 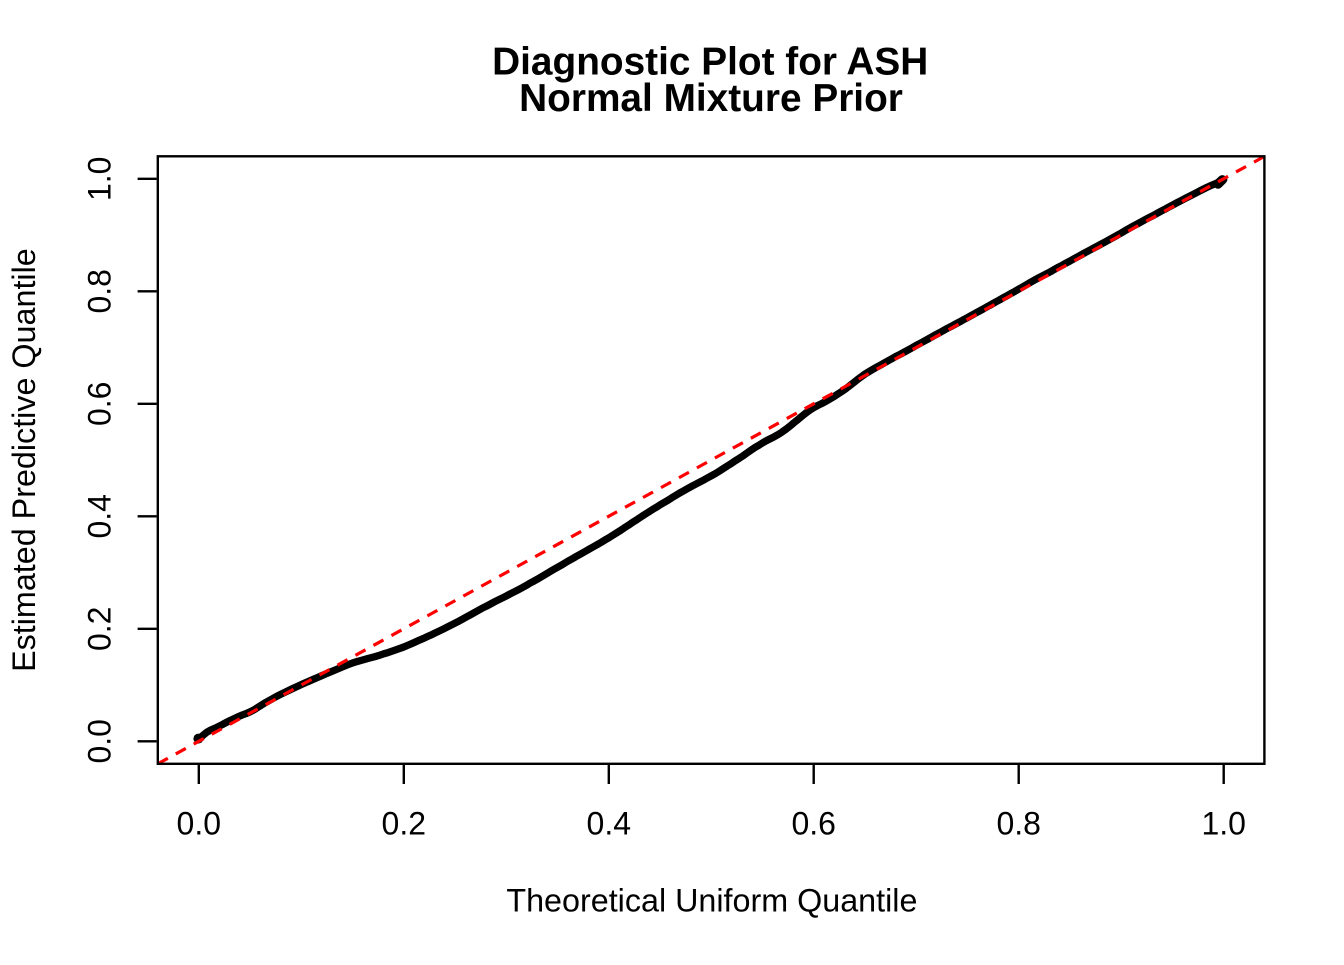 I want to click on svg-text: Estimated Predictive Quantile, so click(x=24, y=460).